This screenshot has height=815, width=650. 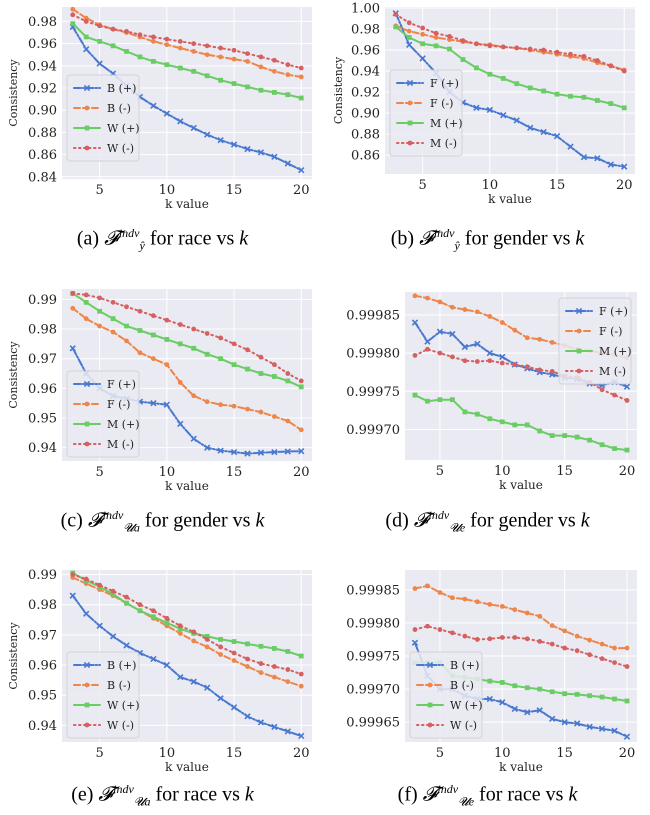 I want to click on legend-item: F (-), so click(x=101, y=404).